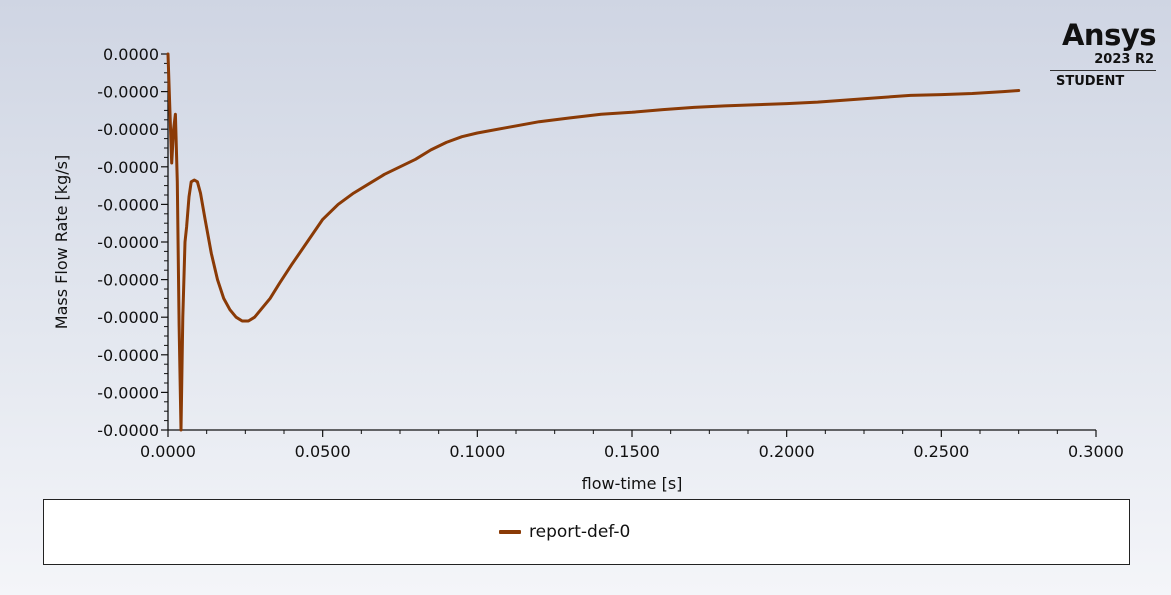 The width and height of the screenshot is (1171, 595). Describe the element at coordinates (1090, 81) in the screenshot. I see `logo-edition: STUDENT` at that location.